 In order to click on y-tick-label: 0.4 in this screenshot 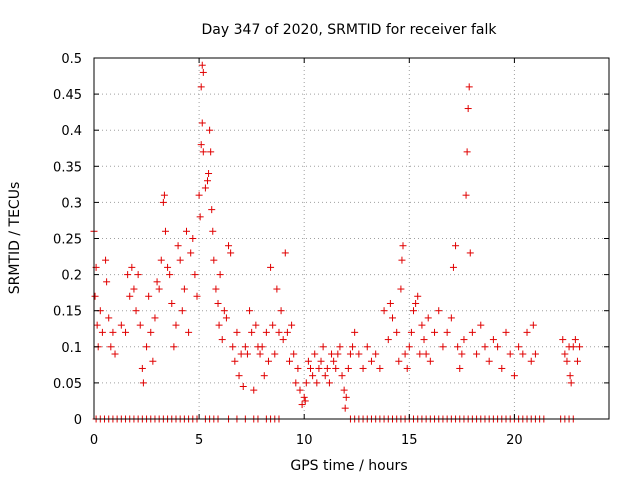, I will do `click(71, 131)`.